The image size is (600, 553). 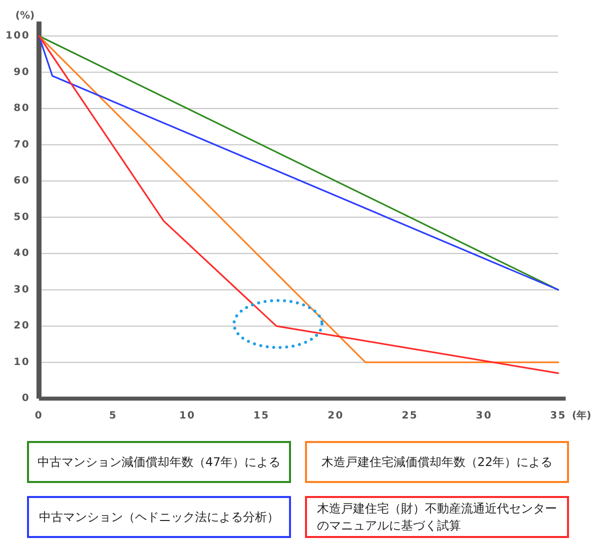 What do you see at coordinates (437, 517) in the screenshot?
I see `text: 木造戸建住宅（財）不動産流通近代センターのマニュアルに基づく試算` at bounding box center [437, 517].